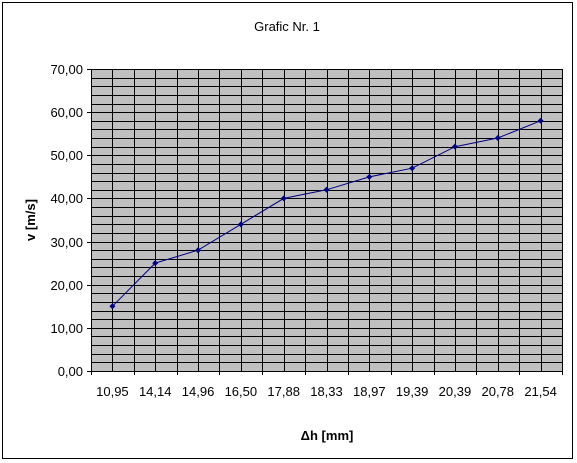 This screenshot has width=577, height=463. I want to click on x-tick-label: 18,33, so click(326, 391).